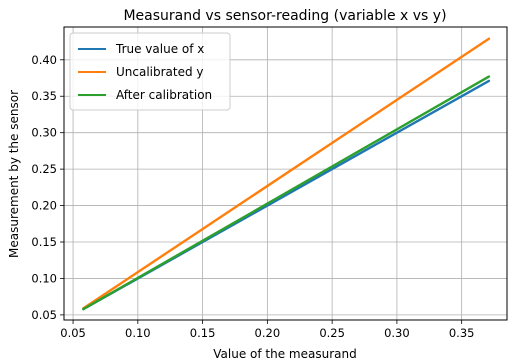  I want to click on legend-label-true: True value of x, so click(159, 49).